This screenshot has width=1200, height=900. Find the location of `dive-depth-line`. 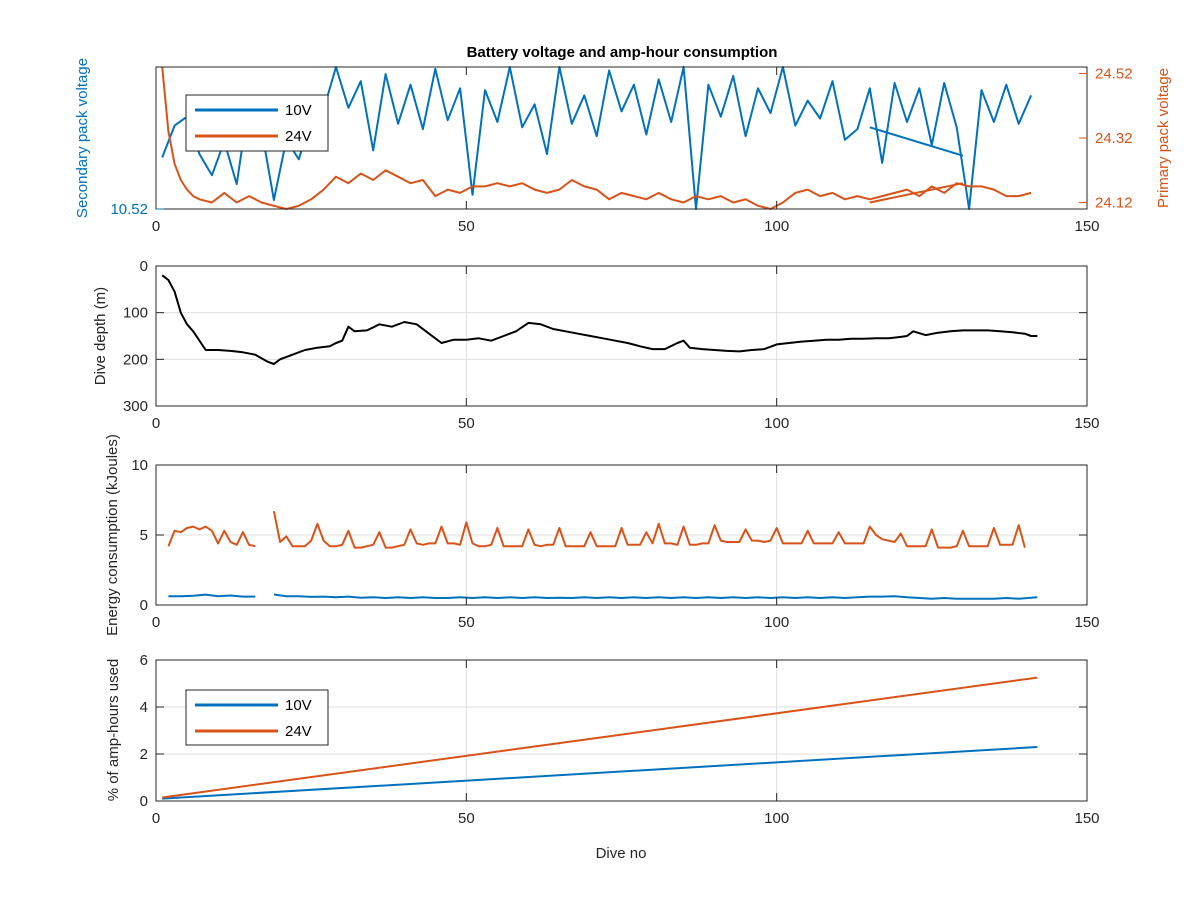

dive-depth-line is located at coordinates (599, 319).